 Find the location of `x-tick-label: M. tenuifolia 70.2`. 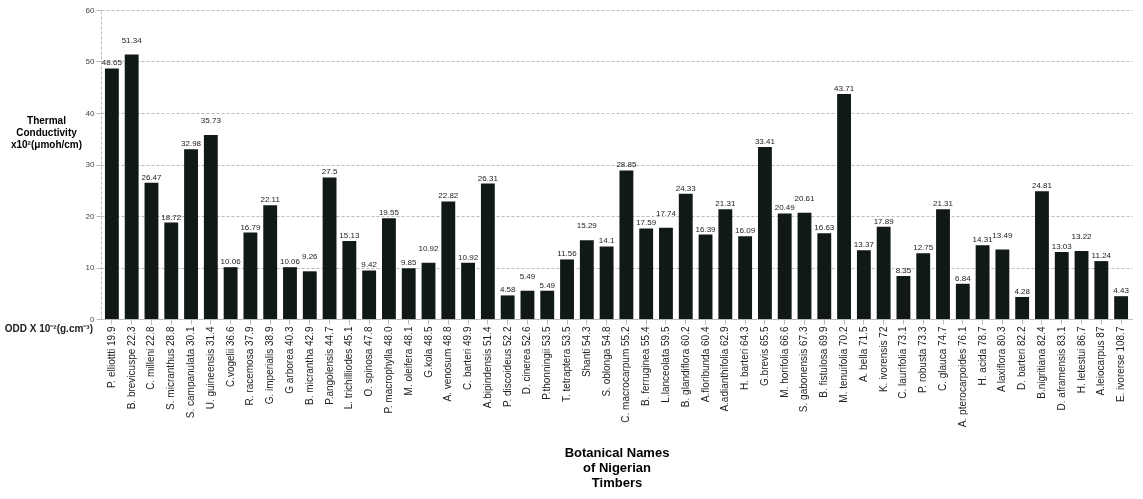

x-tick-label: M. tenuifolia 70.2 is located at coordinates (844, 364).